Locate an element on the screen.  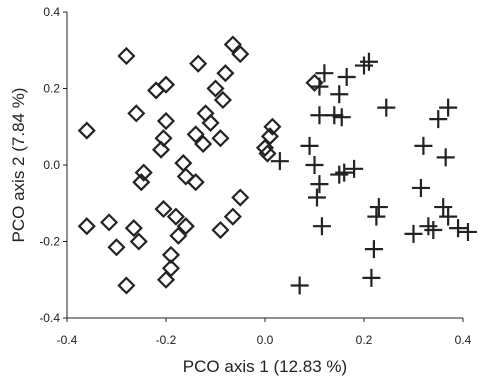
y-tick-label: 0.4 is located at coordinates (51, 12).